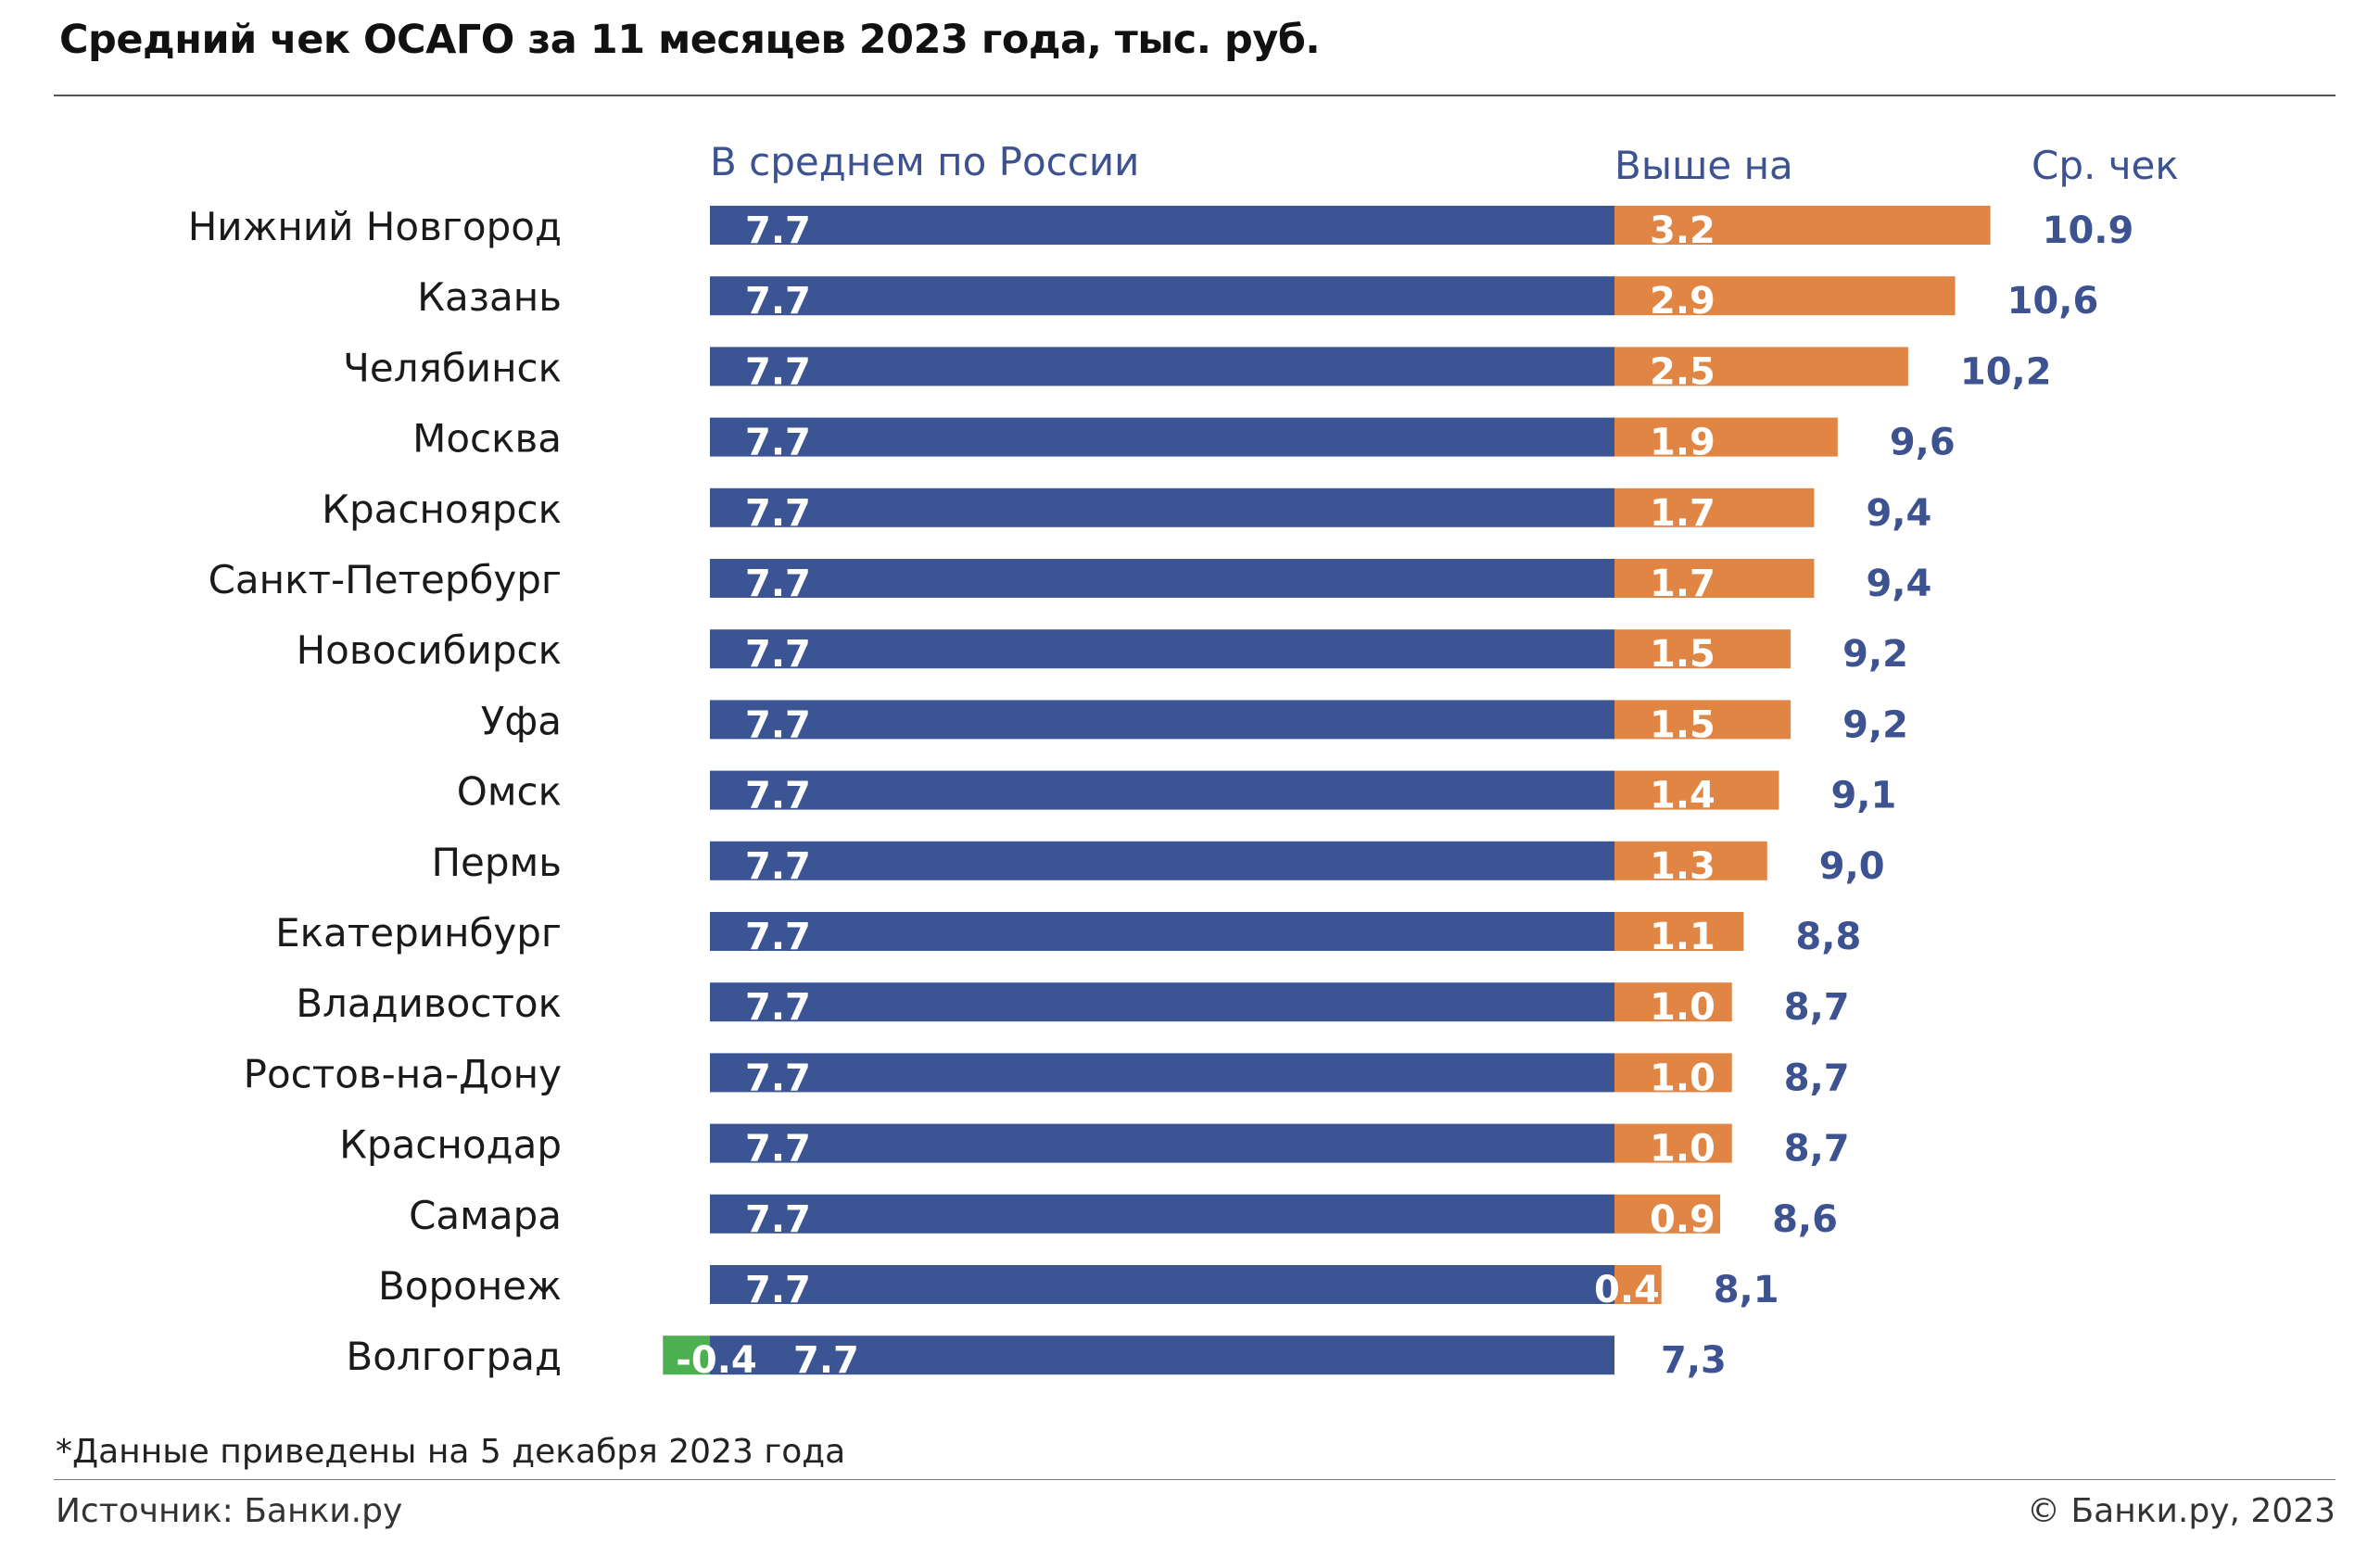  Describe the element at coordinates (509, 792) in the screenshot. I see `category-label: Омск` at that location.